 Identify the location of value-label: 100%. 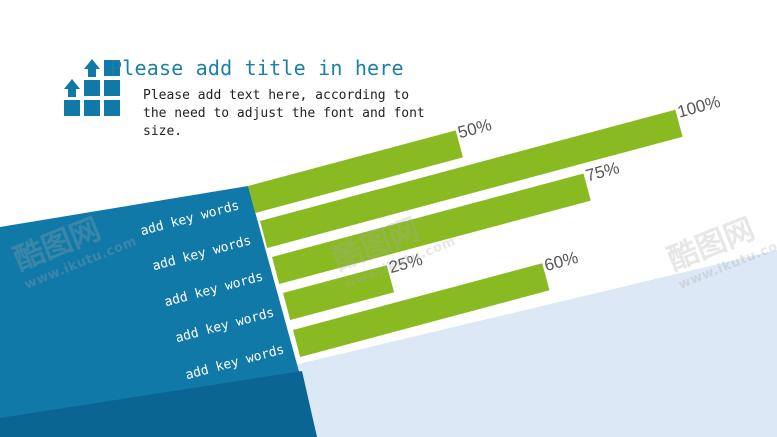
(698, 107).